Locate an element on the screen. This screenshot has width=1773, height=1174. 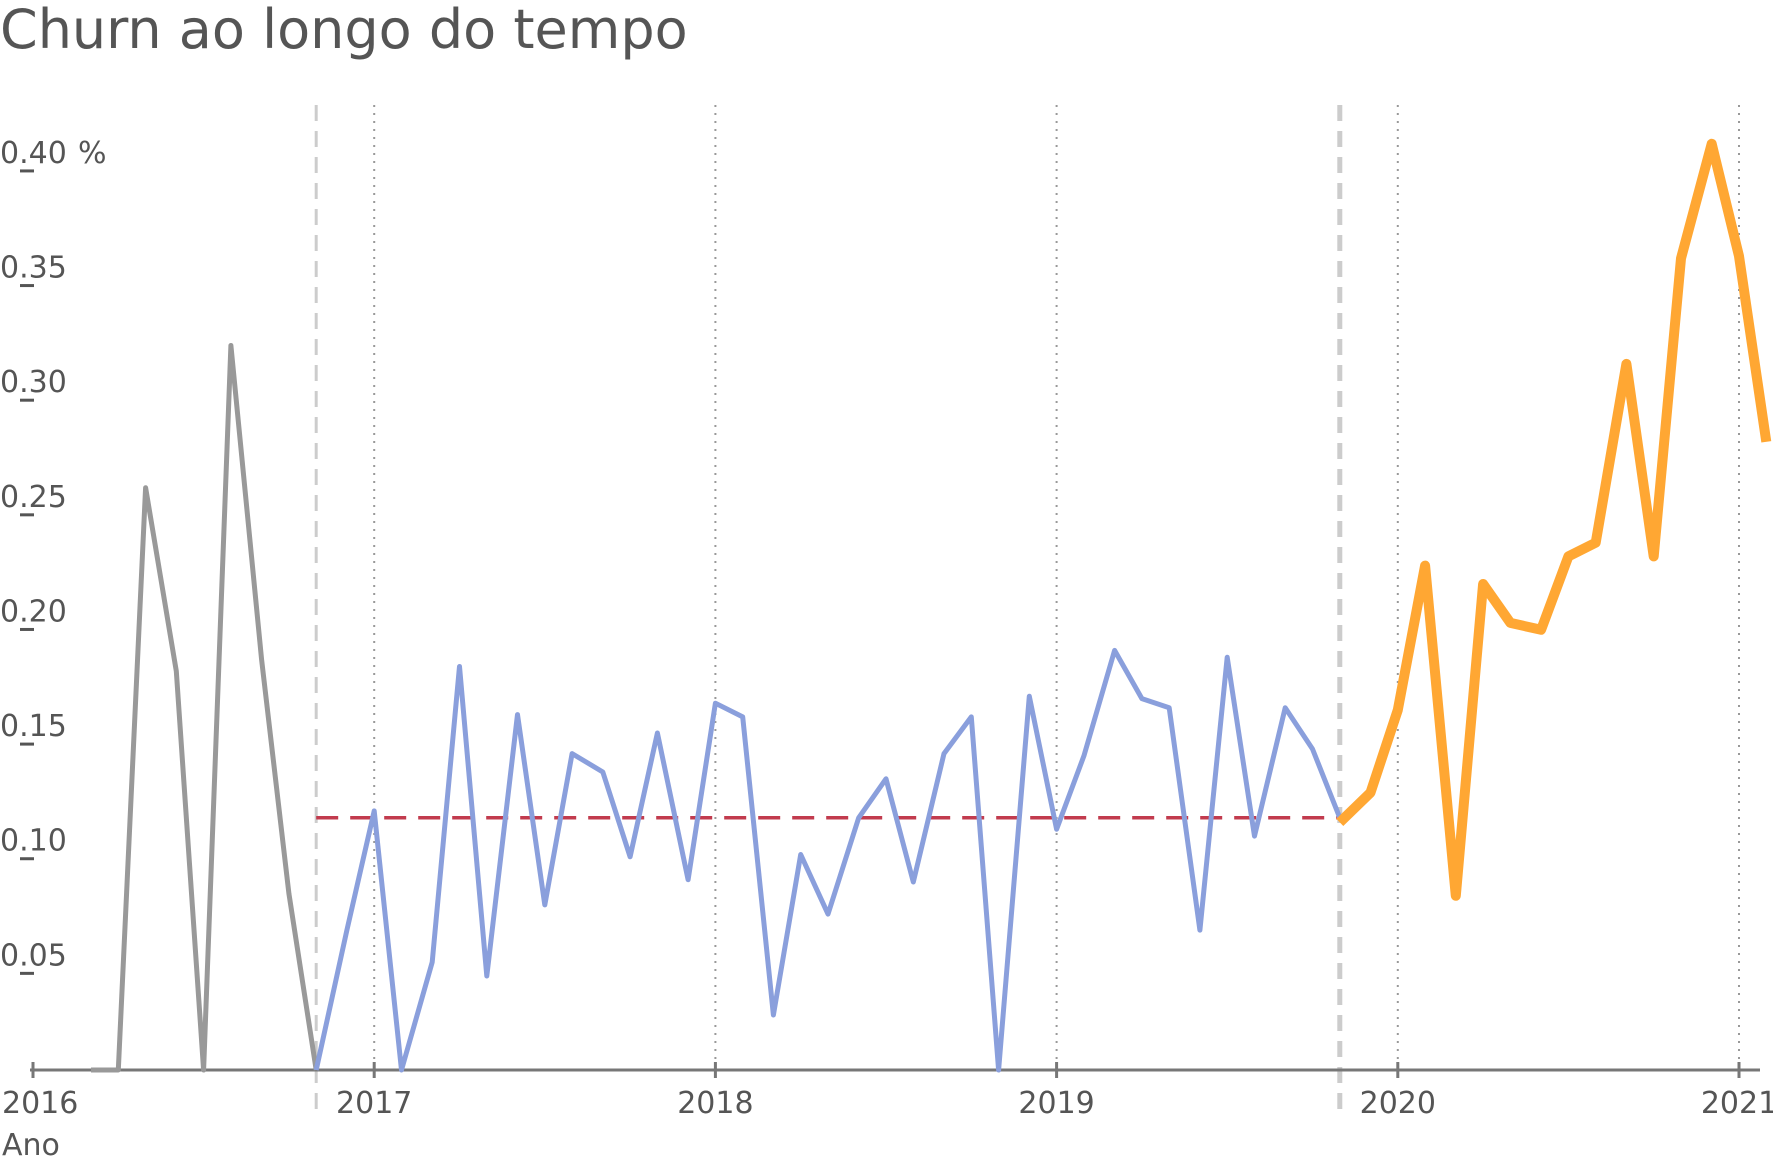
y-unit-label: % is located at coordinates (92, 153).